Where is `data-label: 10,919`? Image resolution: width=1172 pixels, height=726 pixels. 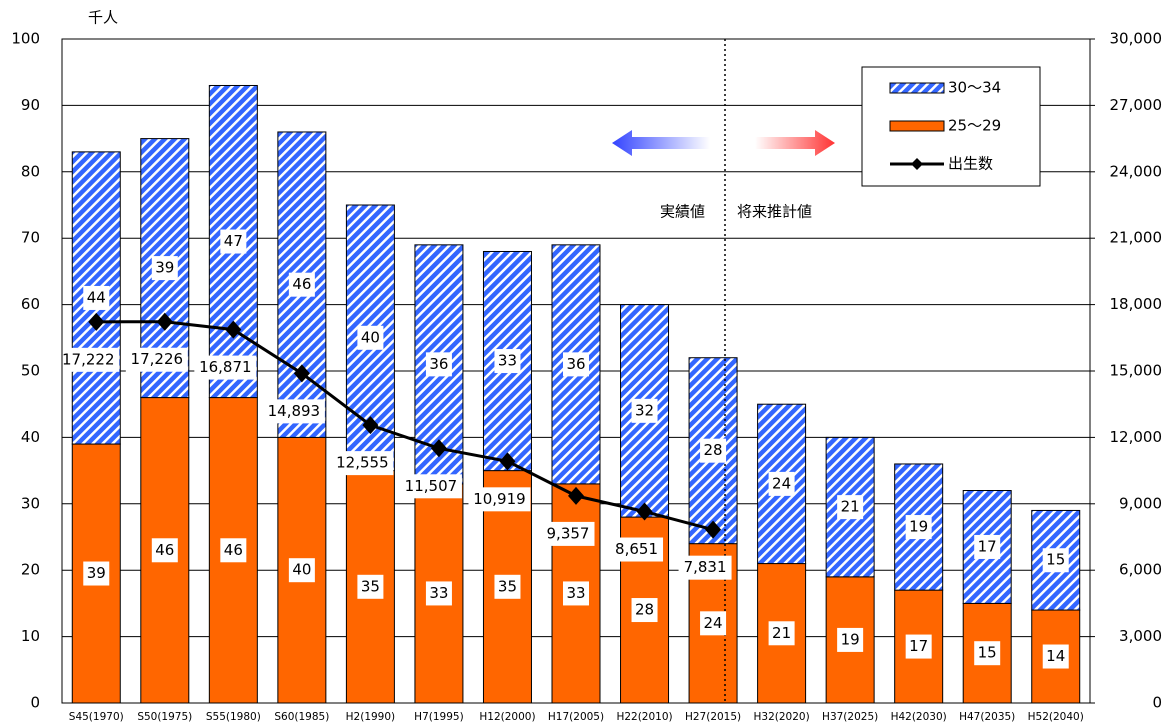
data-label: 10,919 is located at coordinates (499, 499).